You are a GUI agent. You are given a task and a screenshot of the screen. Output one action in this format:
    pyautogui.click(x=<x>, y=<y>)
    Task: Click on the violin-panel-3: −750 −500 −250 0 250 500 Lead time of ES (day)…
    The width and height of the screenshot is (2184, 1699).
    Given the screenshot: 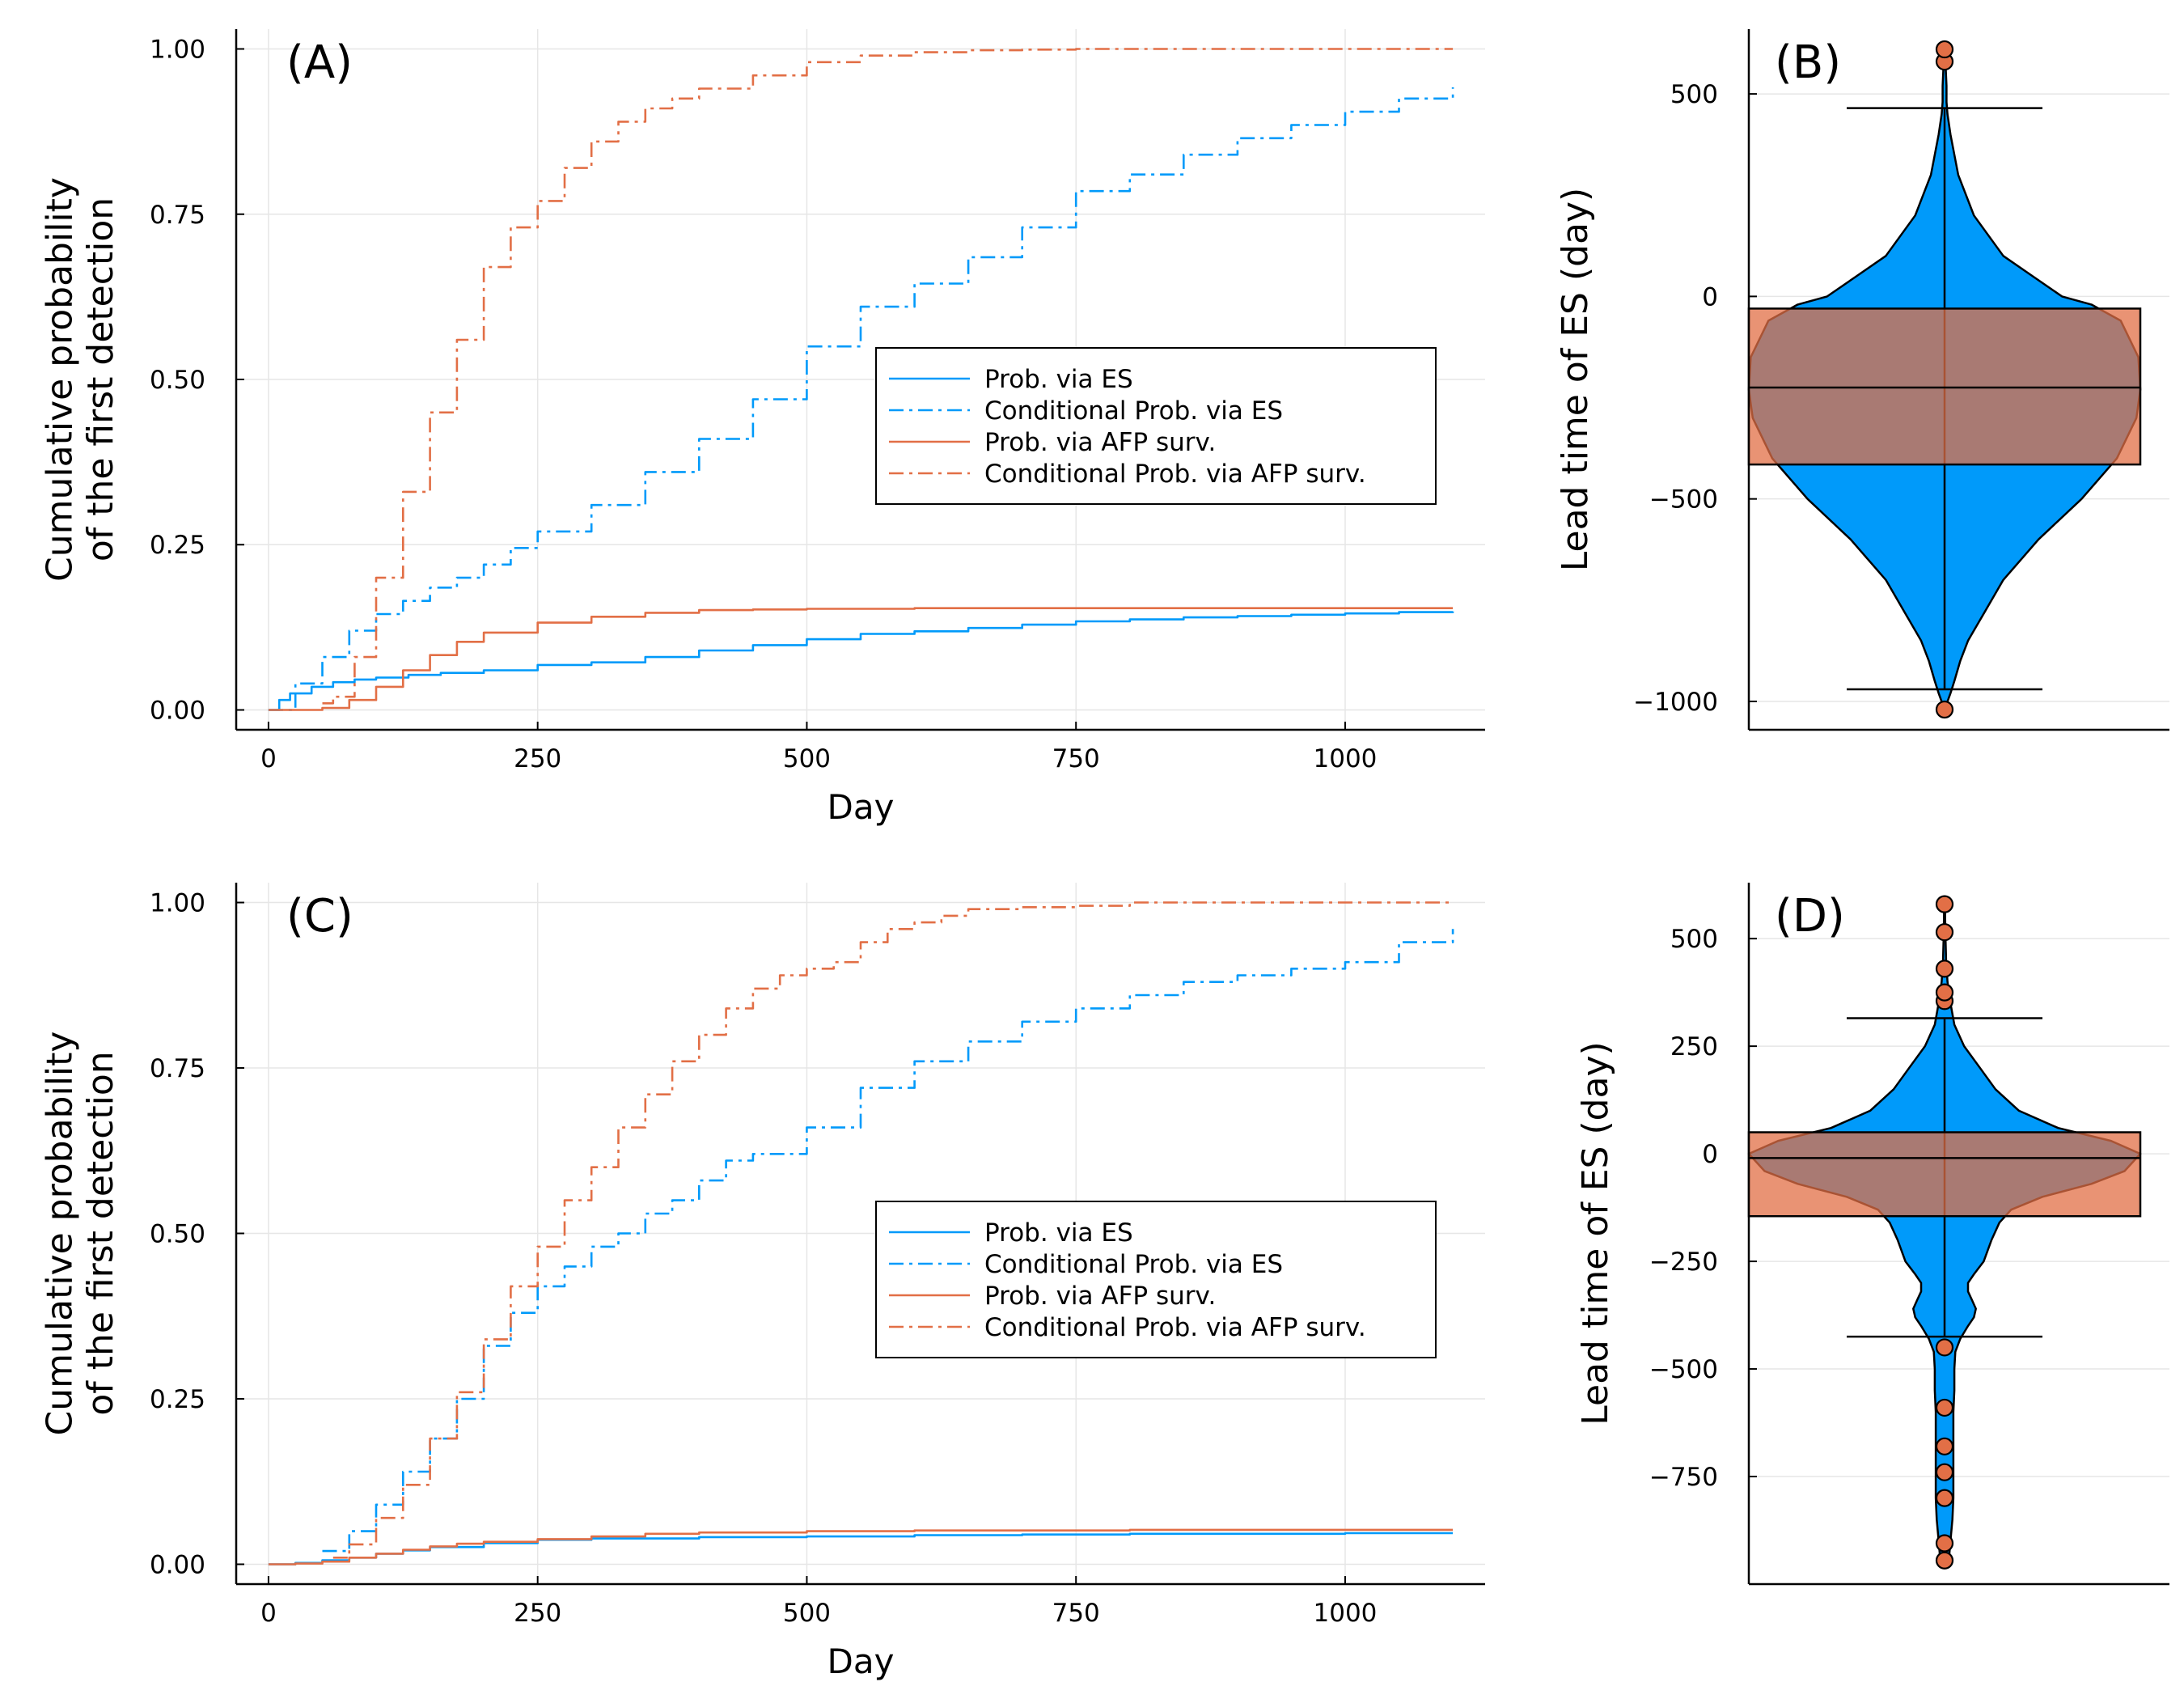 What is the action you would take?
    pyautogui.click(x=1872, y=1234)
    